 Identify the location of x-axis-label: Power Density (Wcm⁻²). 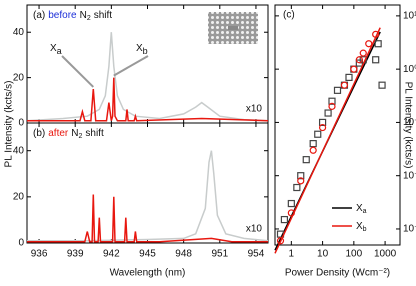
(337, 273).